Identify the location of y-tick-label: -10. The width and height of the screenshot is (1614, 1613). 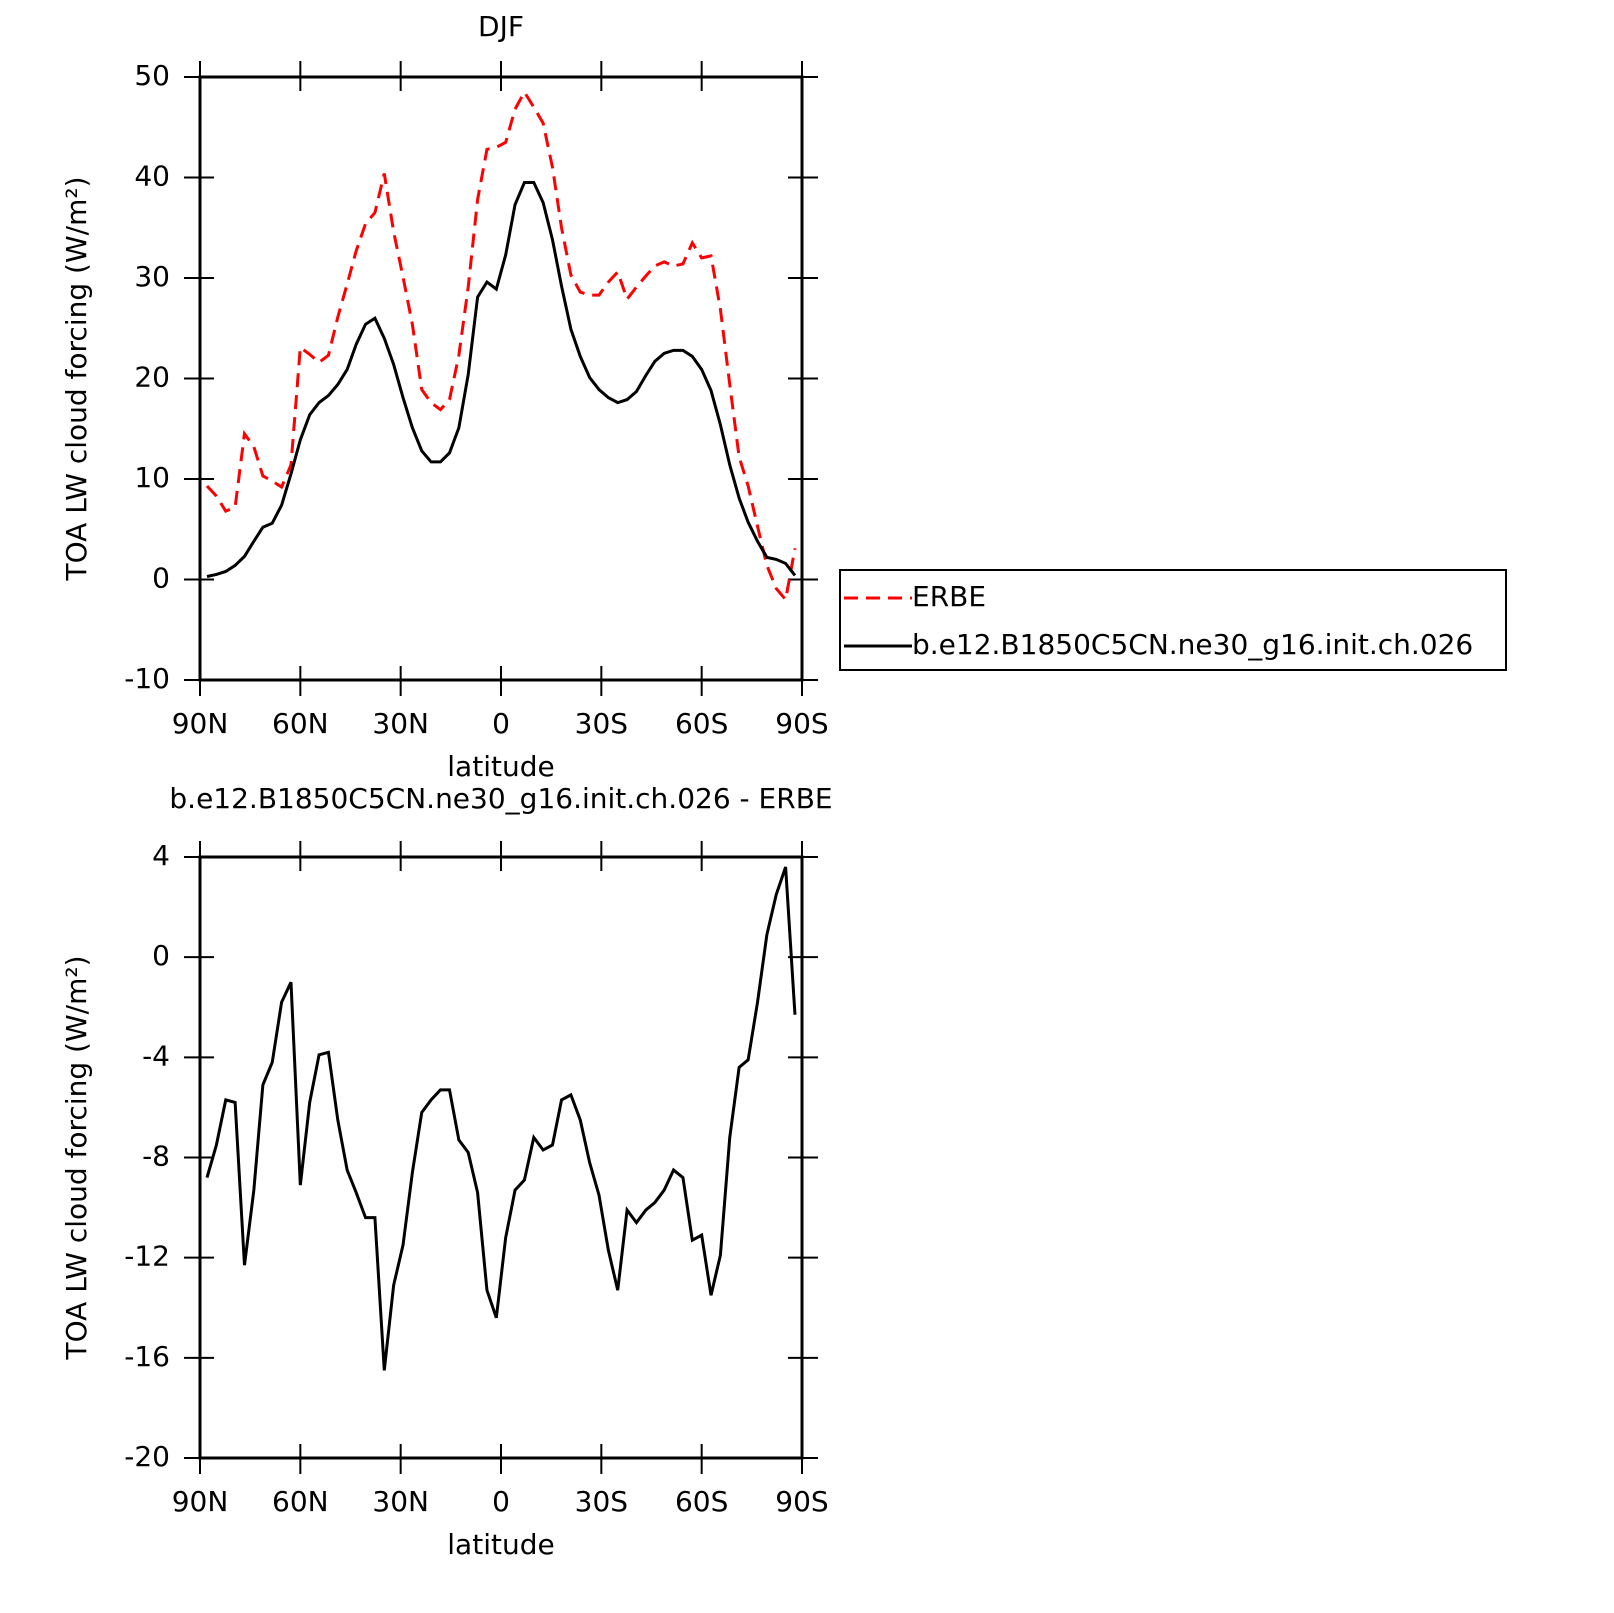
(147, 678).